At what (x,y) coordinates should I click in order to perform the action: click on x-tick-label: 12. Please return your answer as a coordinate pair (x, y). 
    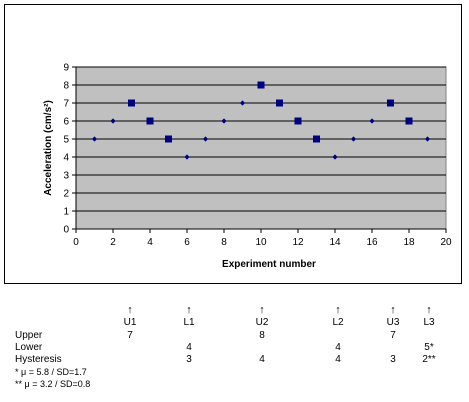
    Looking at the image, I should click on (298, 242).